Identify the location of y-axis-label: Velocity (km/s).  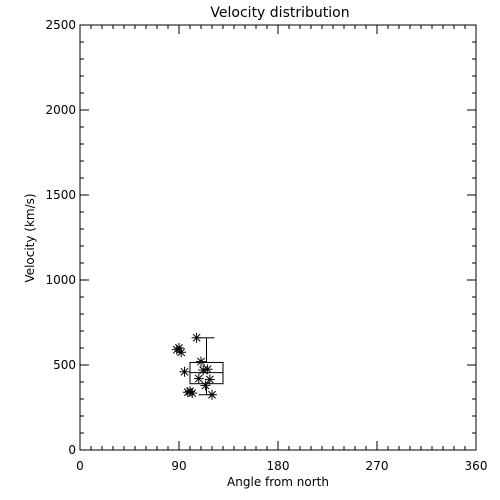
(30, 237).